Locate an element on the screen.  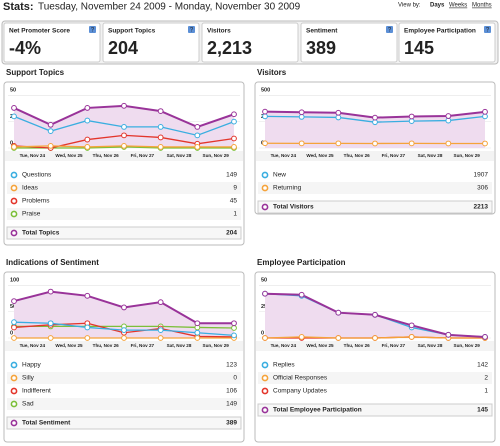
legend-name: Total Sentiment is located at coordinates (46, 423).